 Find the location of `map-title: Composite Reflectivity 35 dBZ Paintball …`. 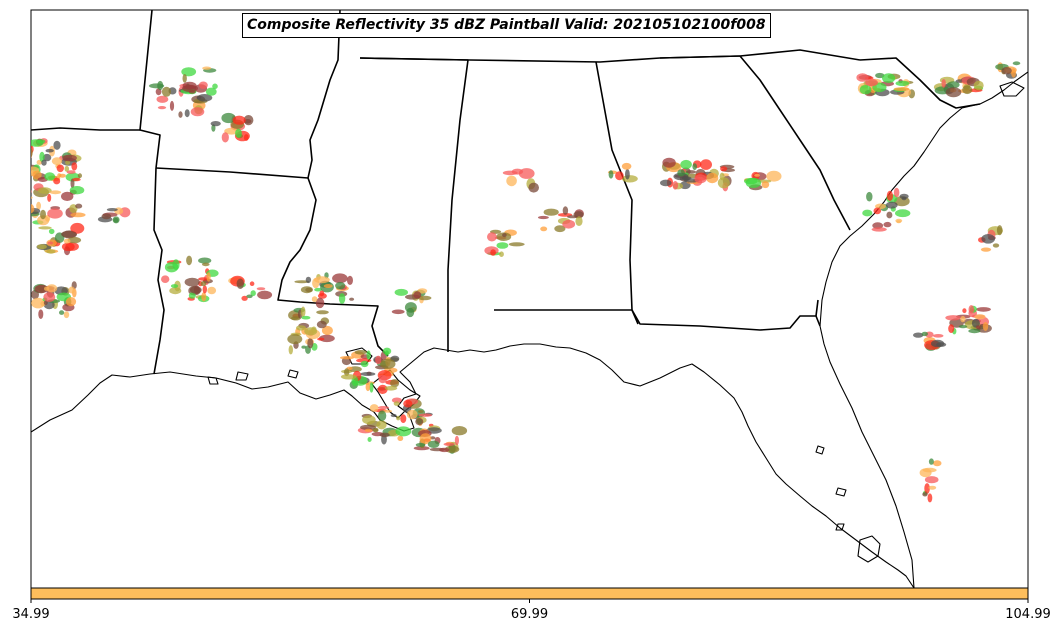

map-title: Composite Reflectivity 35 dBZ Paintball … is located at coordinates (506, 25).